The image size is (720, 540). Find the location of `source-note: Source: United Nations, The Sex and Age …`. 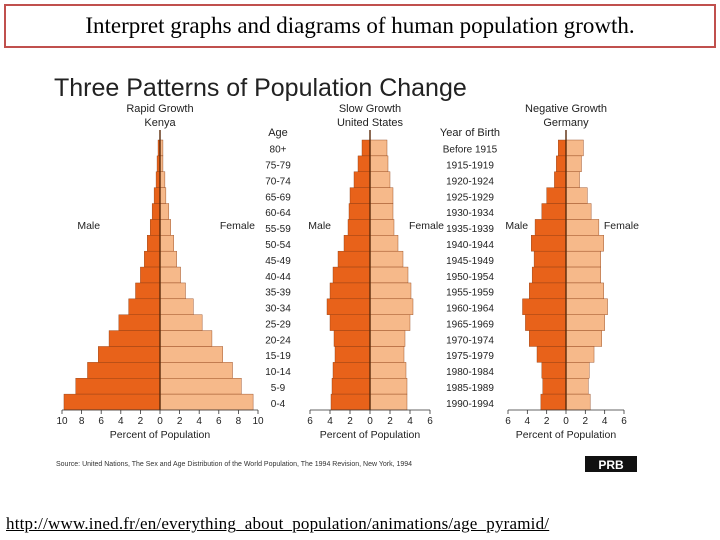

source-note: Source: United Nations, The Sex and Age … is located at coordinates (234, 464).